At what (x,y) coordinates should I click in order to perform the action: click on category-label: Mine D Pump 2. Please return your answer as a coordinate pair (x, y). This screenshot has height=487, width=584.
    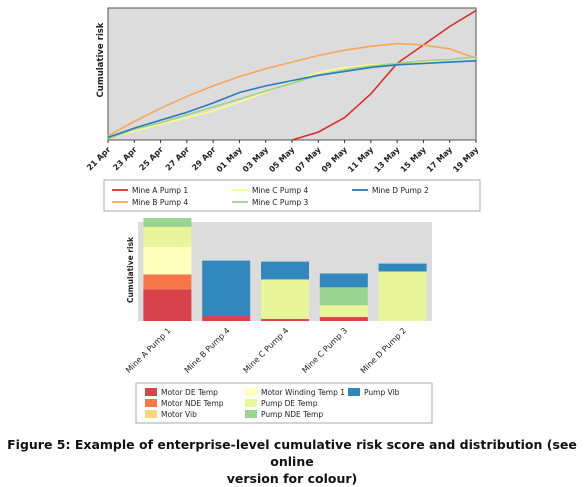
    Looking at the image, I should click on (383, 350).